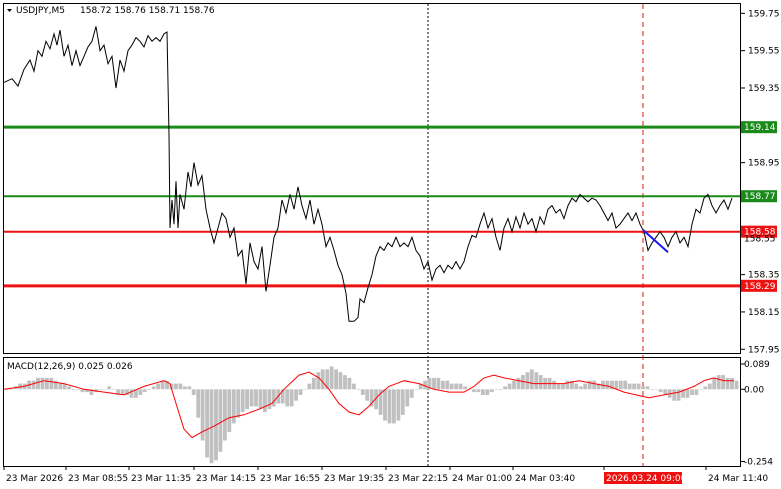 The width and height of the screenshot is (781, 489). Describe the element at coordinates (646, 479) in the screenshot. I see `cursor-time-label: 2026.03.24 09:00` at that location.